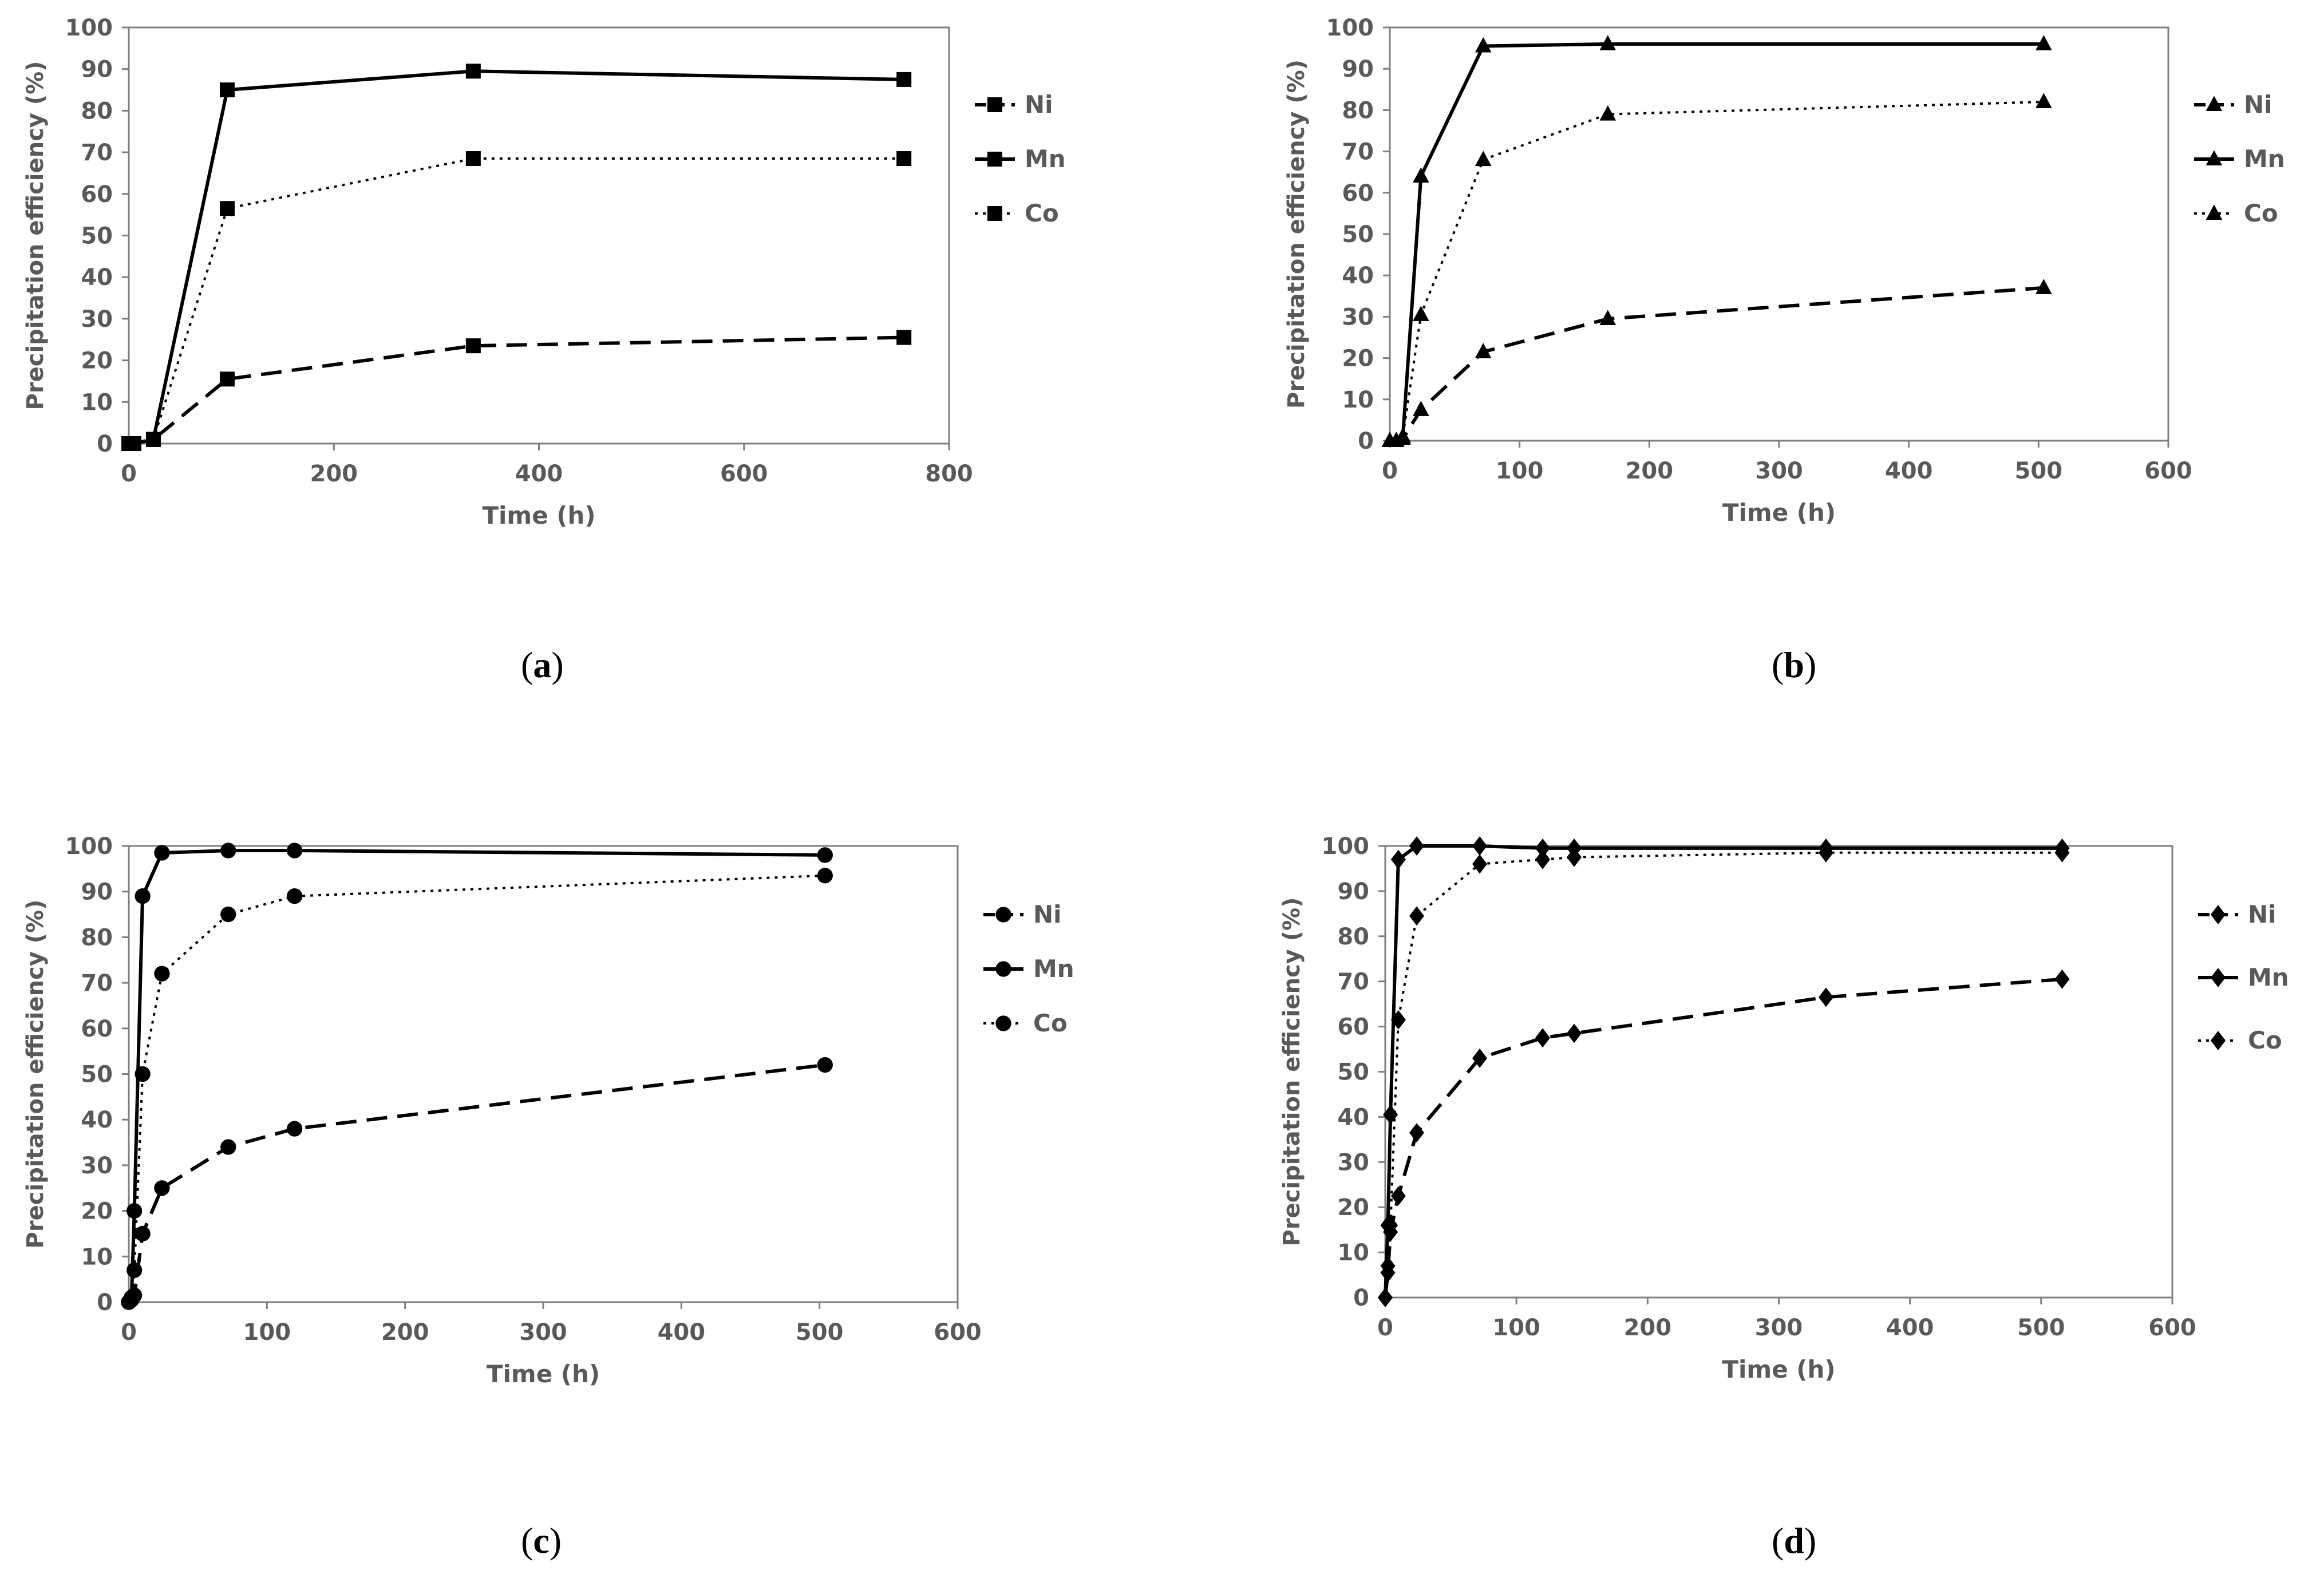  I want to click on panel-c-series-ni-line, so click(476, 1184).